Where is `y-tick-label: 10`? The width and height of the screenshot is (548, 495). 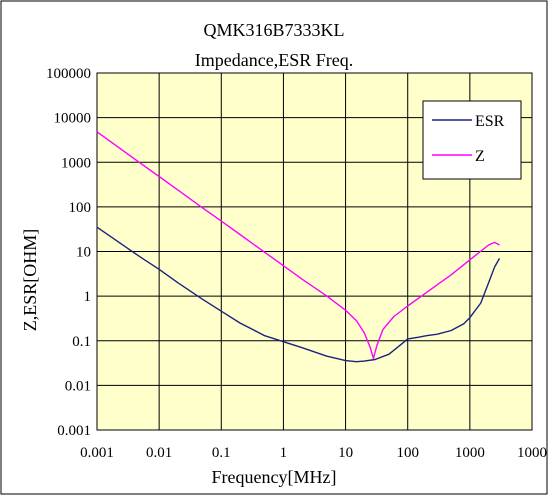 y-tick-label: 10 is located at coordinates (83, 253).